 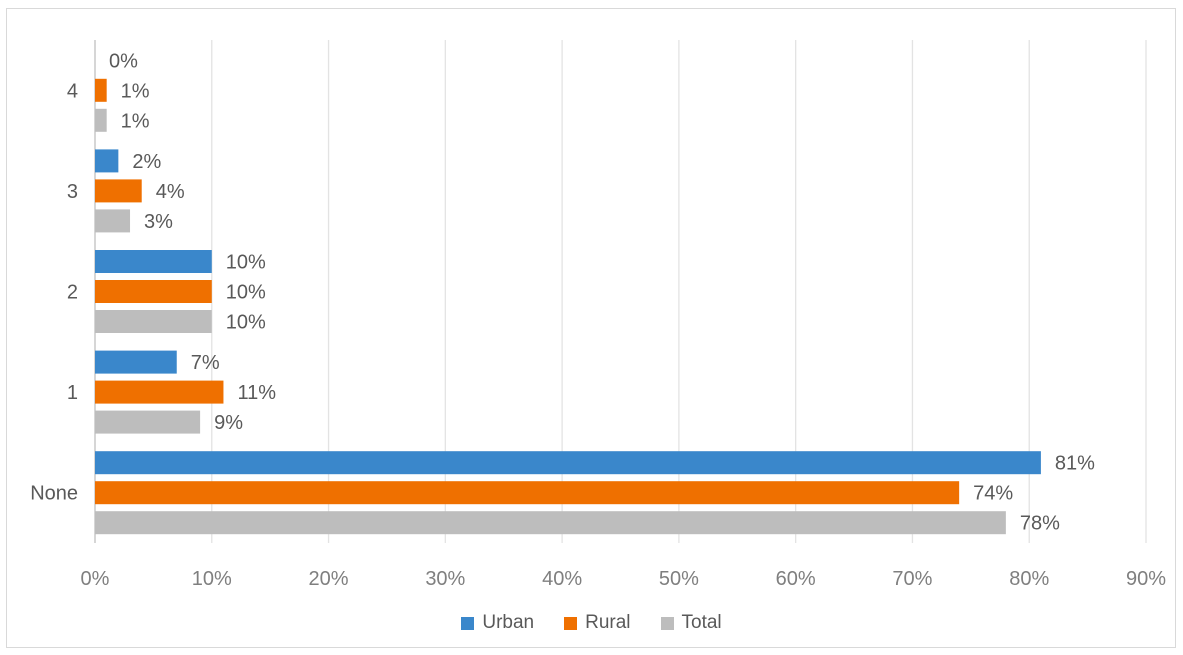 What do you see at coordinates (993, 494) in the screenshot?
I see `data-label-rural-none: 74%` at bounding box center [993, 494].